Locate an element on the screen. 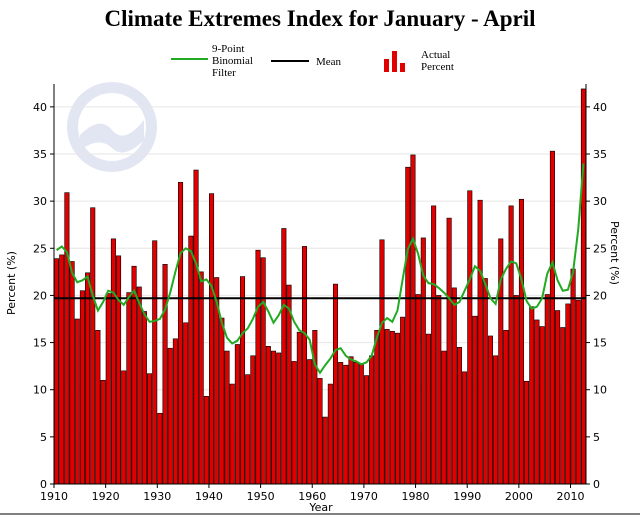 Image resolution: width=640 pixels, height=516 pixels. legend-mean-label: Mean is located at coordinates (329, 62).